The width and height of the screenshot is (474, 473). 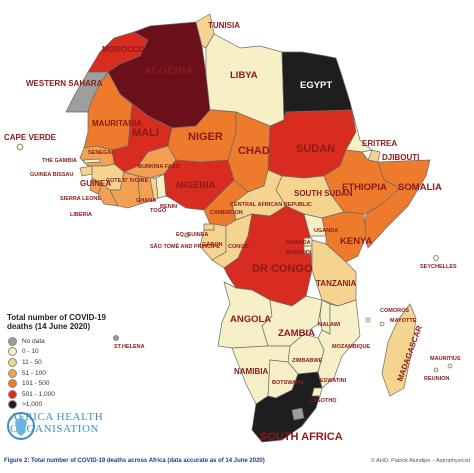 What do you see at coordinates (317, 392) in the screenshot?
I see `country-eswatini` at bounding box center [317, 392].